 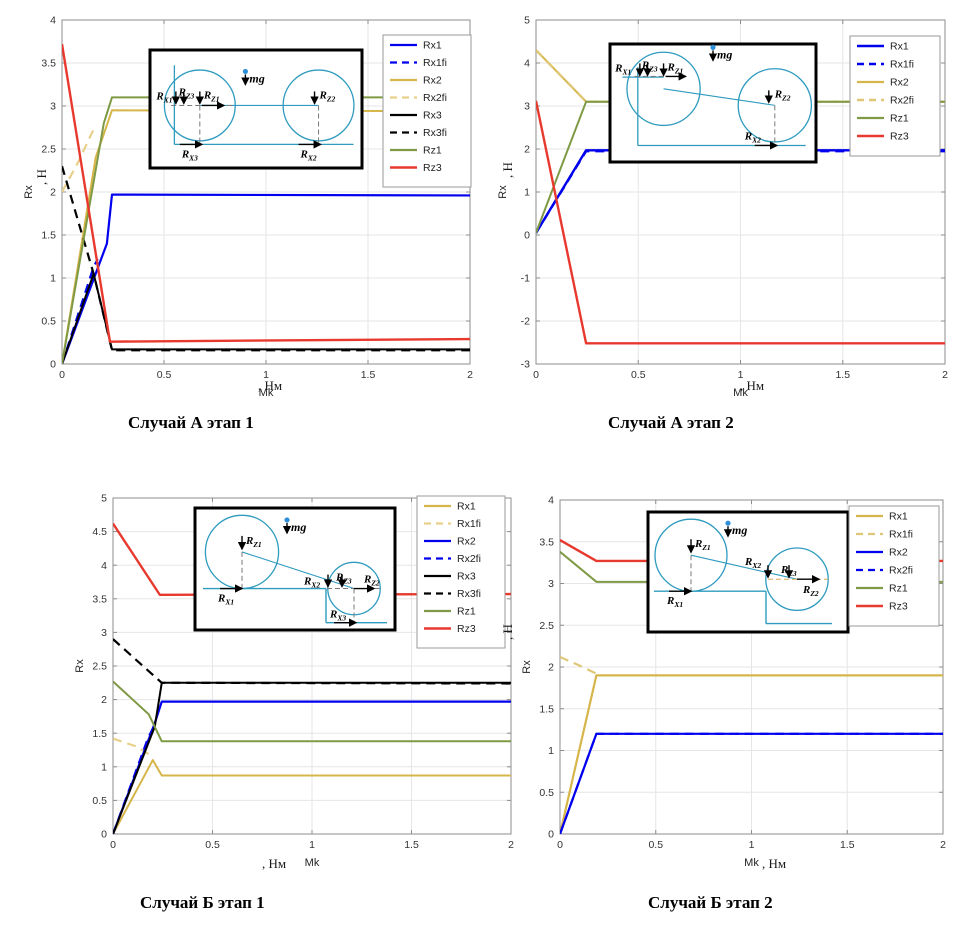 What do you see at coordinates (113, 845) in the screenshot?
I see `x-tick-label: 0` at bounding box center [113, 845].